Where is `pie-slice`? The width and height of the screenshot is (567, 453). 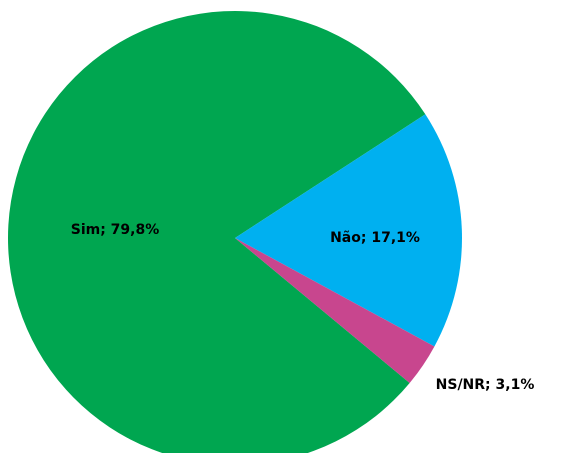
pie-slice is located at coordinates (335, 311).